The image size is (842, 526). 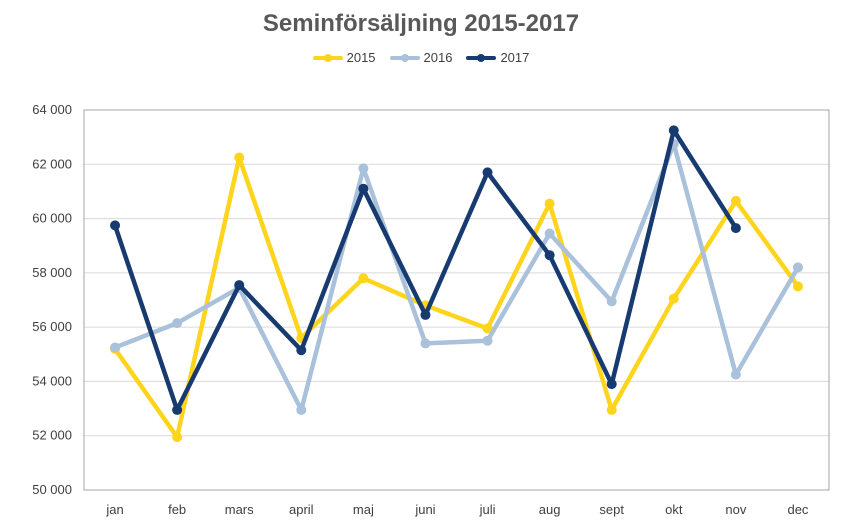 I want to click on y-tick-label: 50 000, so click(x=52, y=489).